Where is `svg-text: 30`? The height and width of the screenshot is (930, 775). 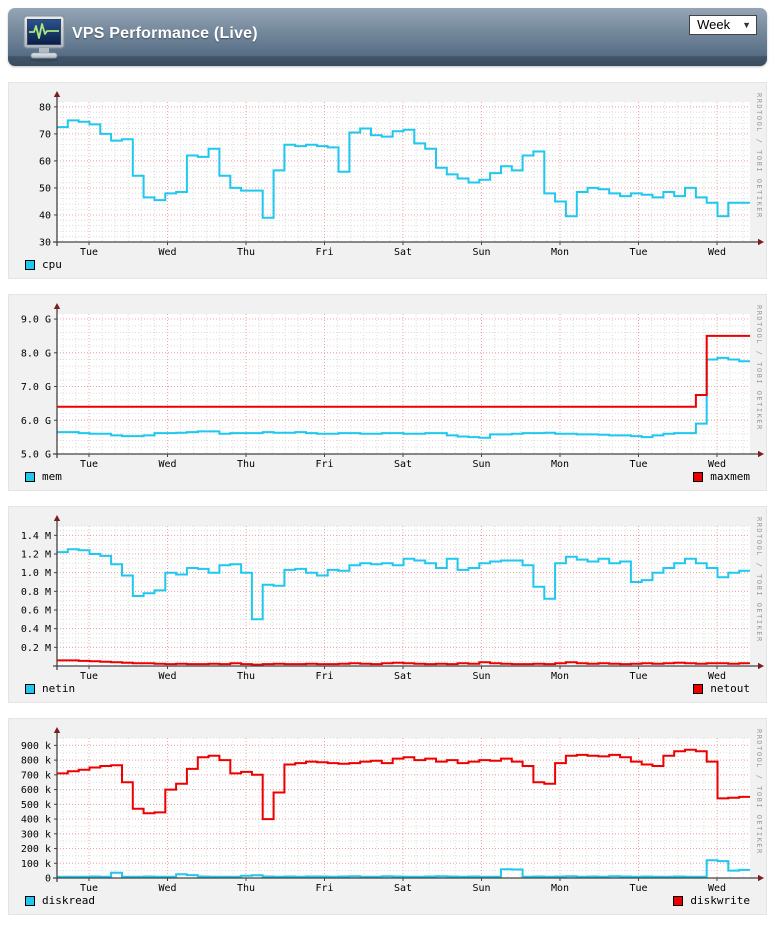
svg-text: 30 is located at coordinates (45, 243).